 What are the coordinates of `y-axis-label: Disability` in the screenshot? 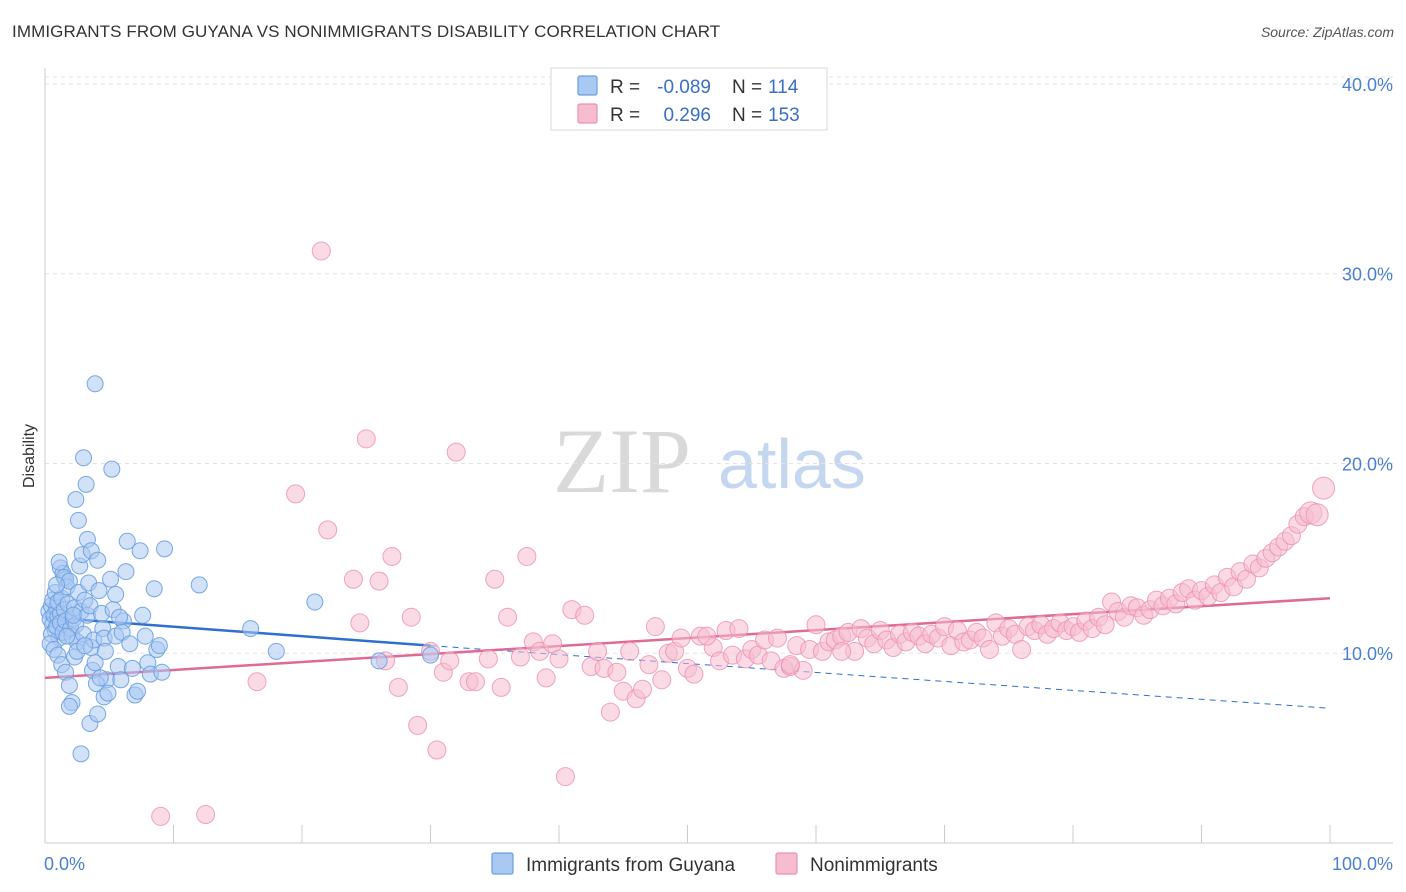 It's located at (29, 456).